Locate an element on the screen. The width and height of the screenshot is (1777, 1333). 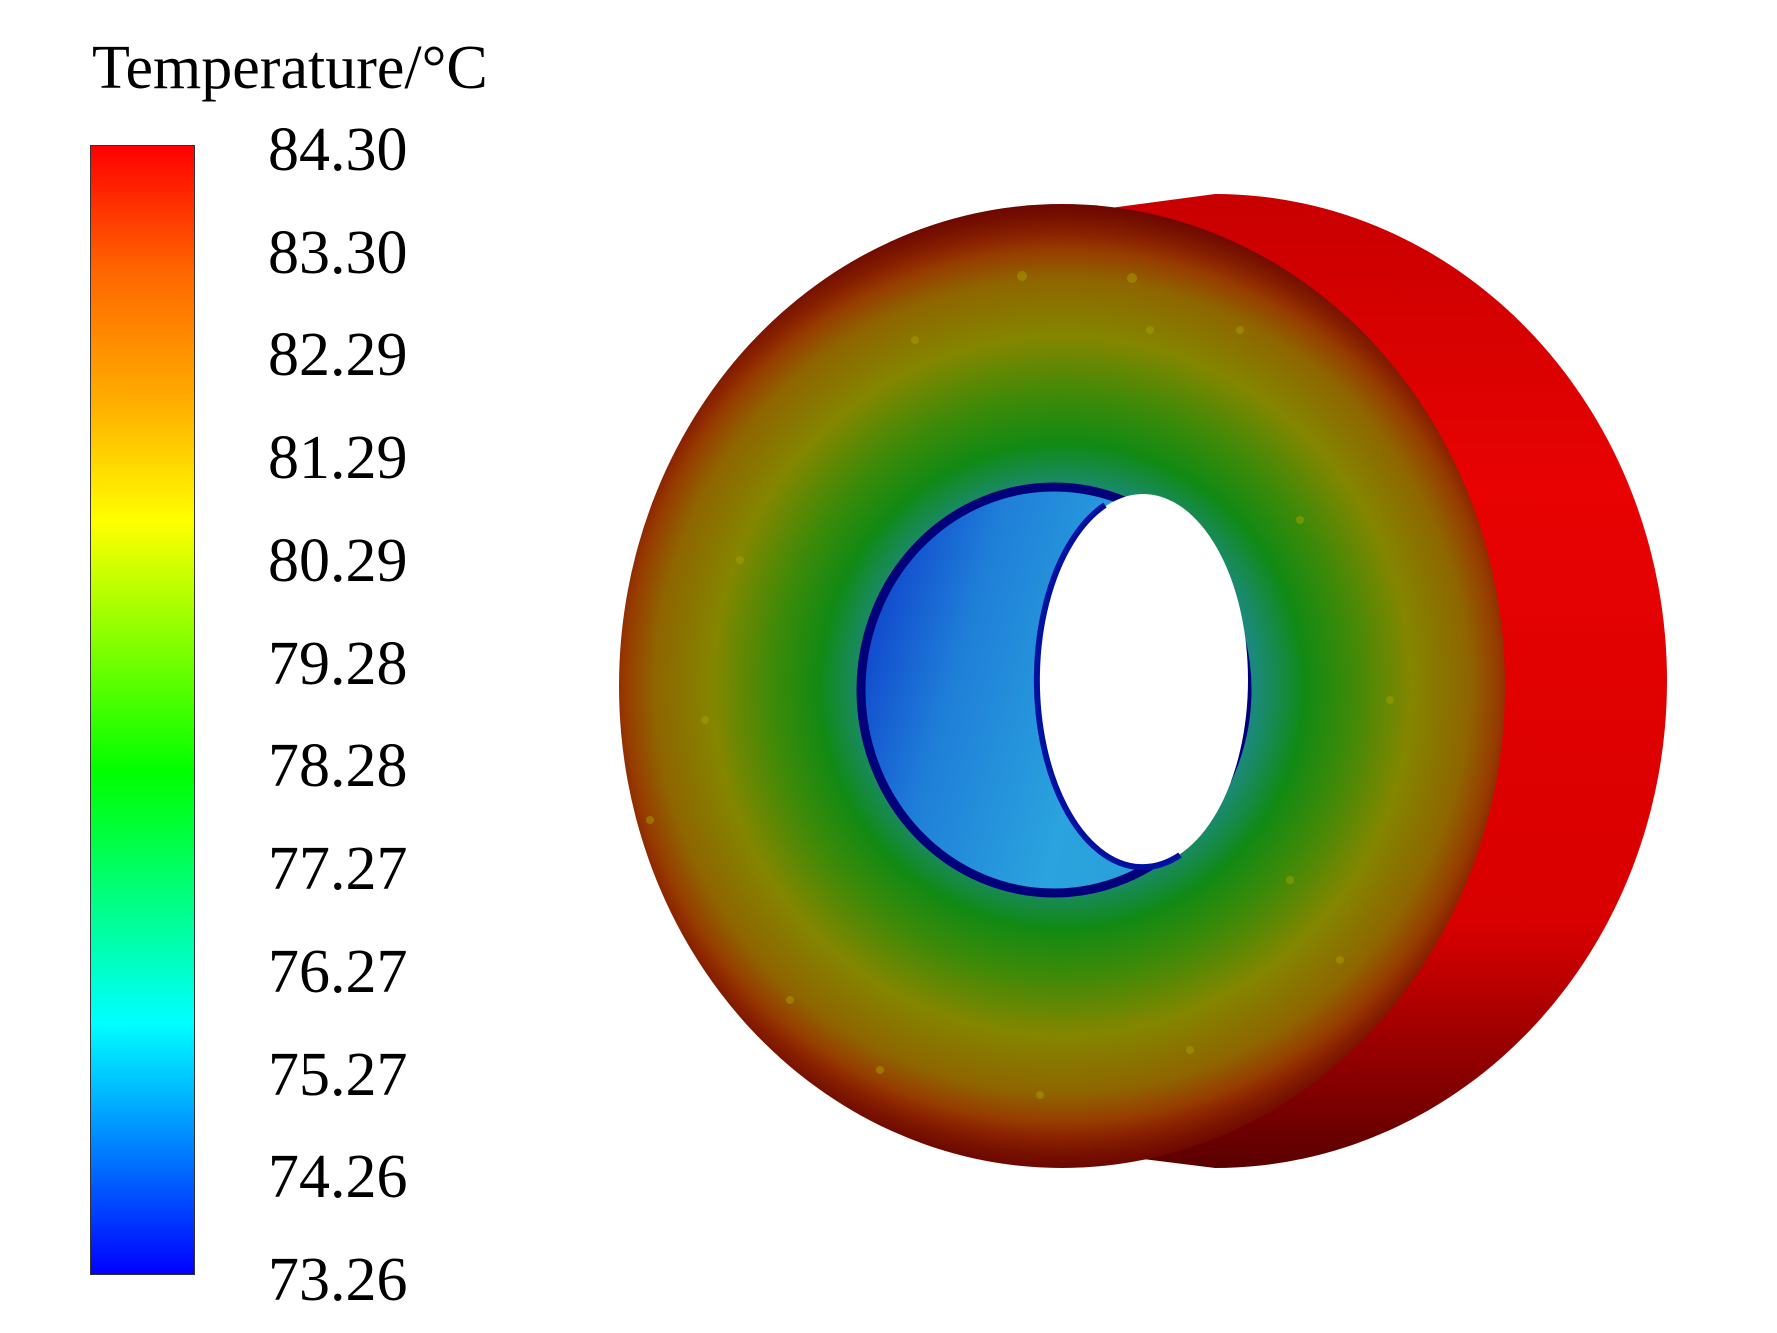
colorbar-tick-label: 73.26 is located at coordinates (338, 1280).